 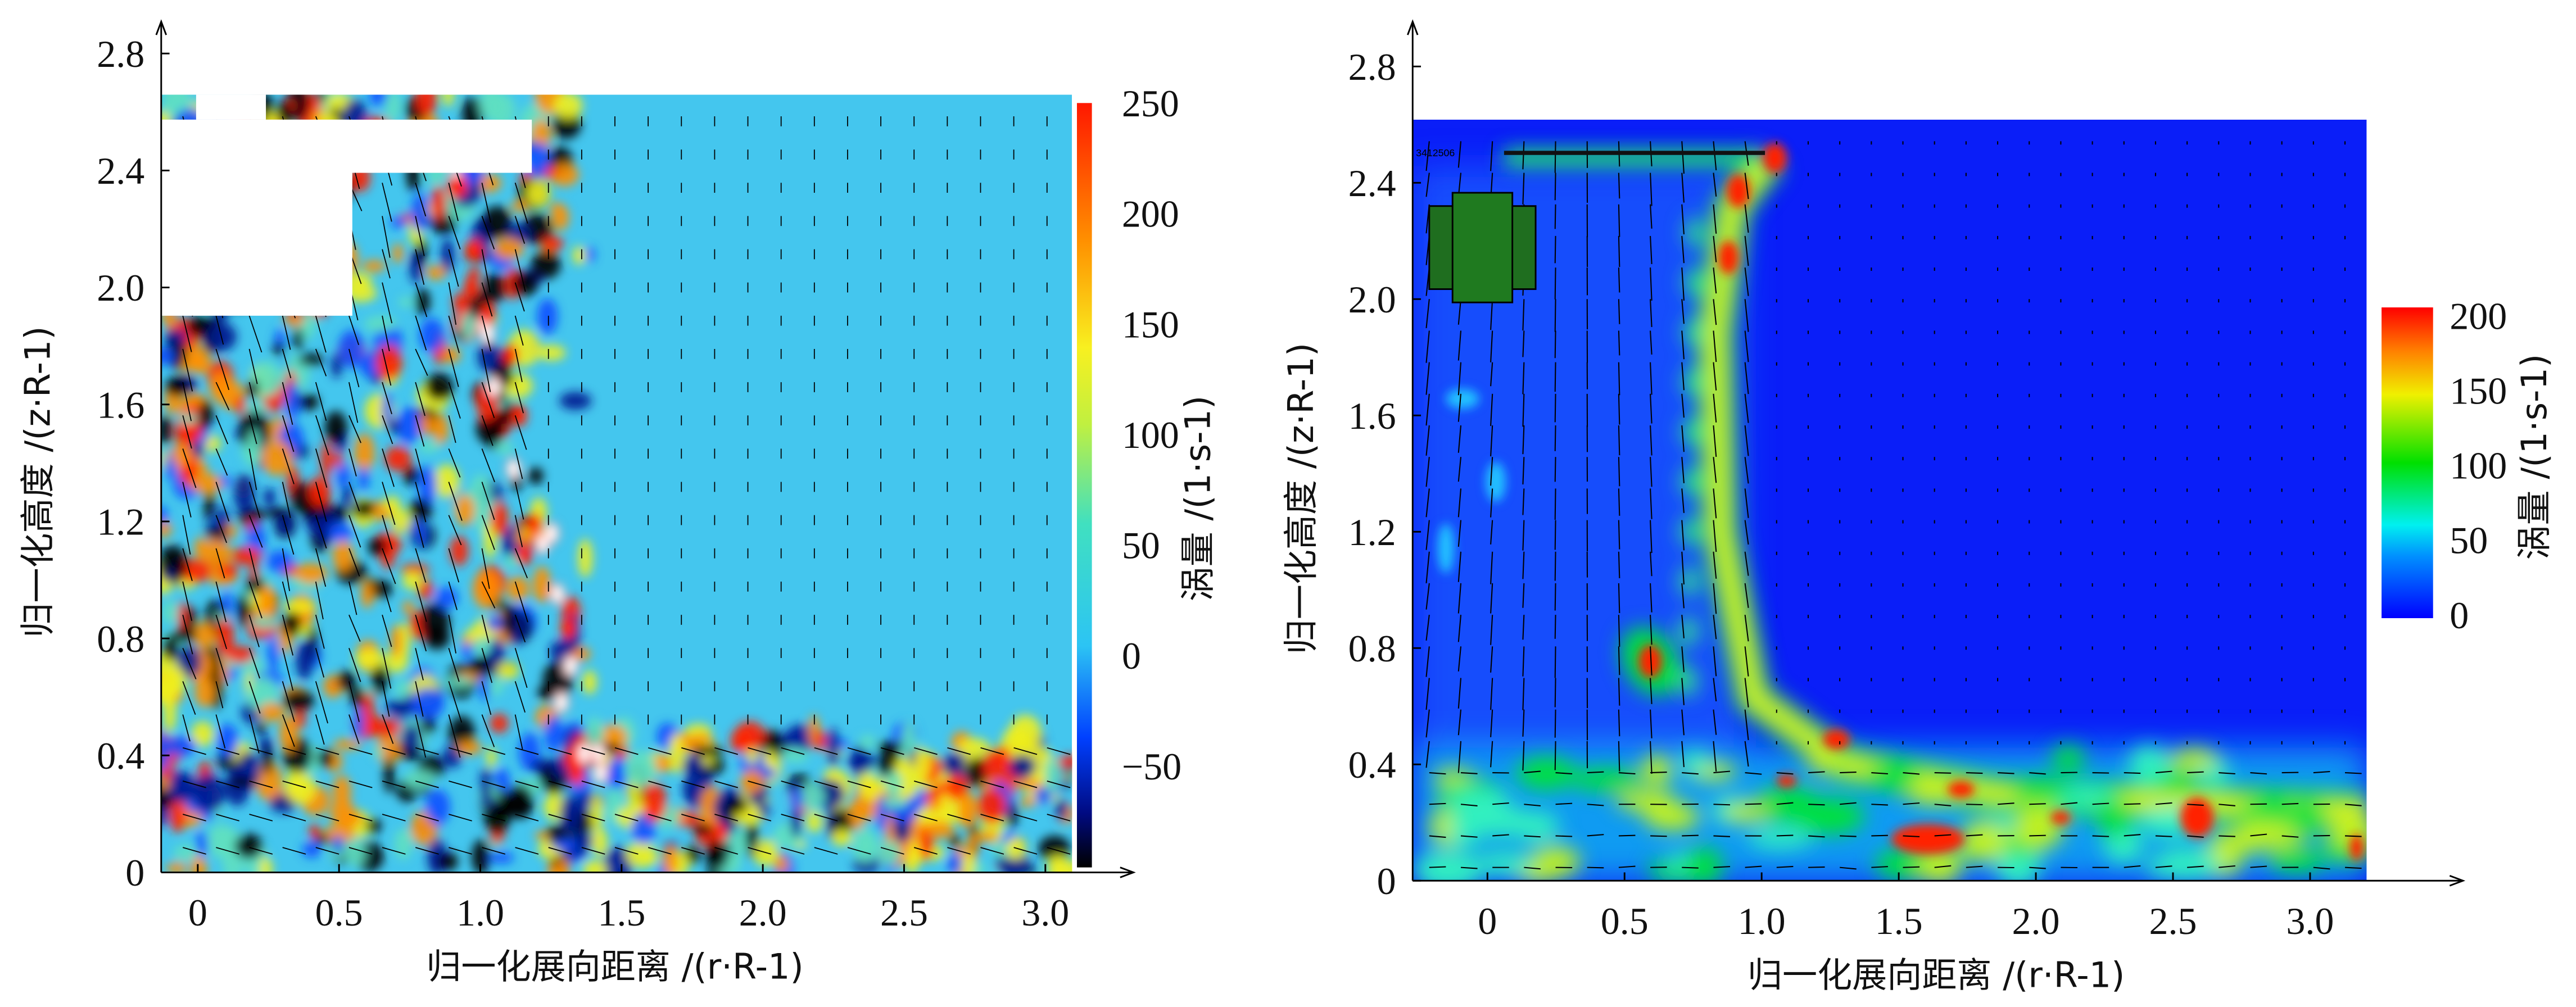 I want to click on y-tick-label: 1.2, so click(x=1372, y=532).